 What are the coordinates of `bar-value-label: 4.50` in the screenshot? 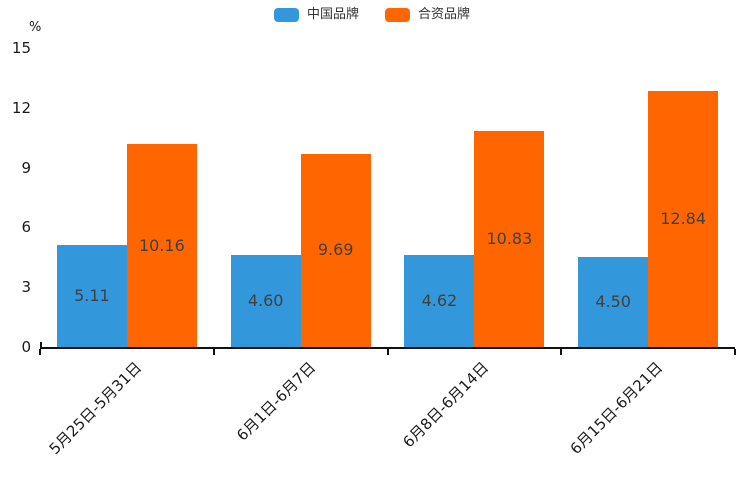 It's located at (613, 302).